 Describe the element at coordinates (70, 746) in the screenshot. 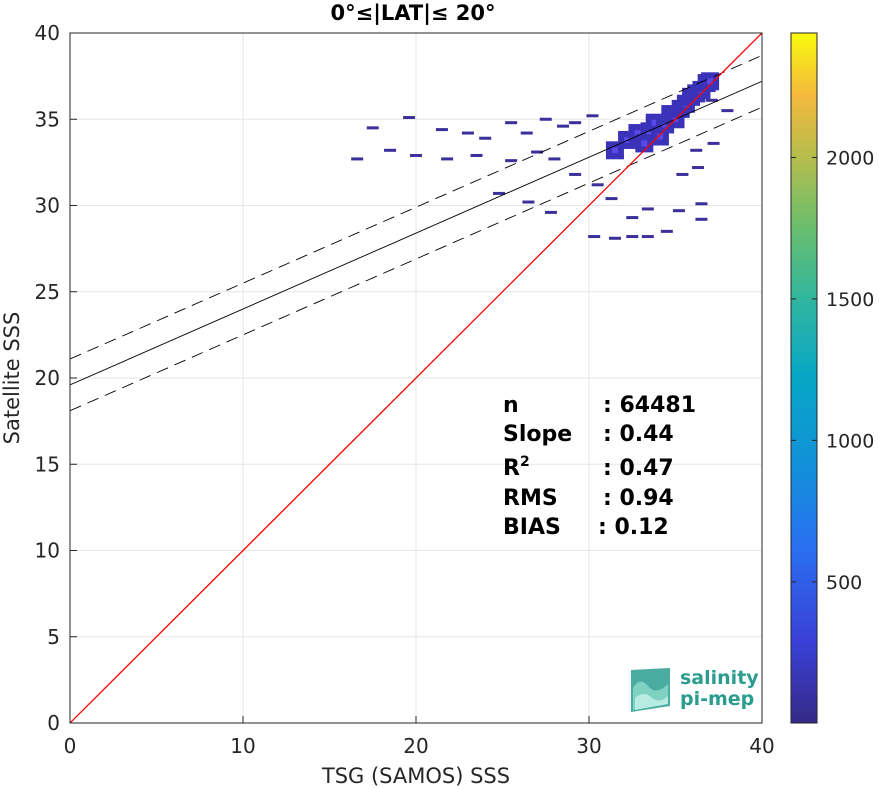

I see `x-tick-label: 0` at that location.